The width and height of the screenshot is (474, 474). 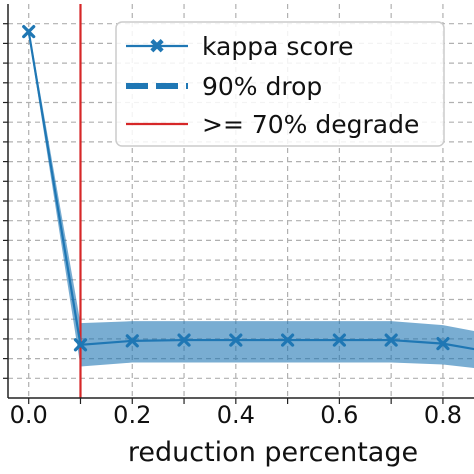 What do you see at coordinates (310, 124) in the screenshot?
I see `legend-label-70-degrade: >= 70% degrade` at bounding box center [310, 124].